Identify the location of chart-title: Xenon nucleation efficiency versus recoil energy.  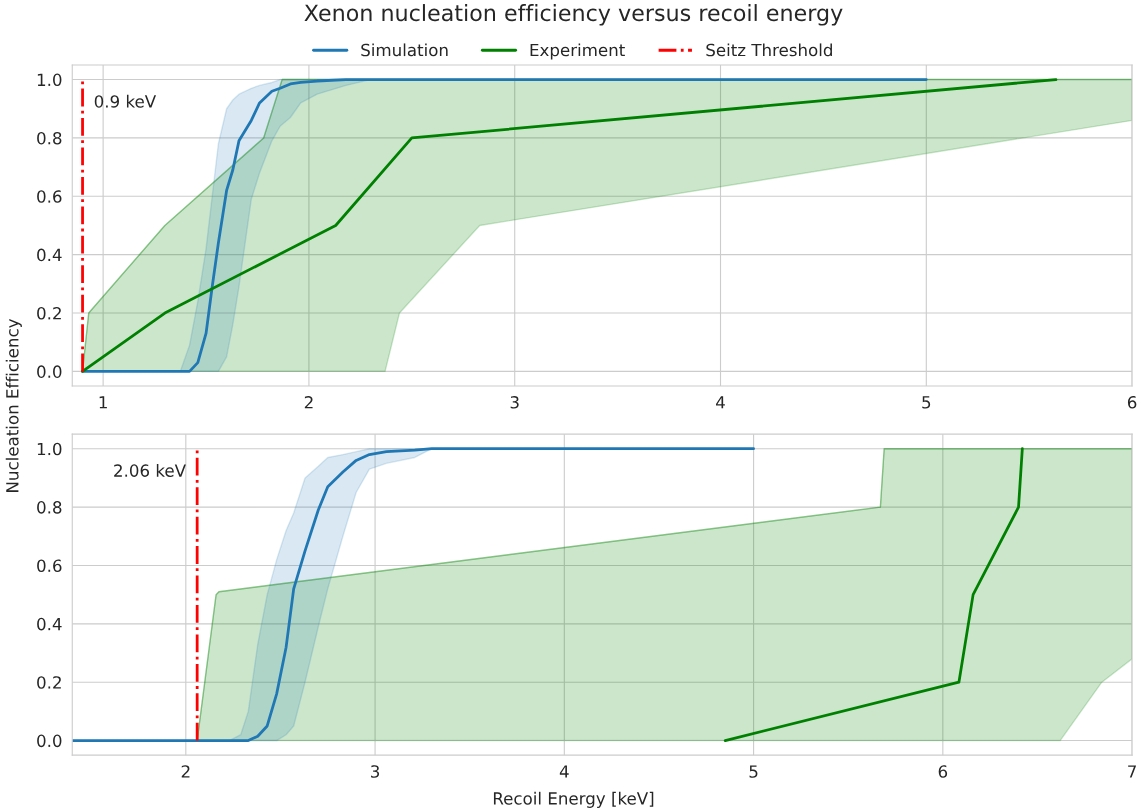
(573, 15).